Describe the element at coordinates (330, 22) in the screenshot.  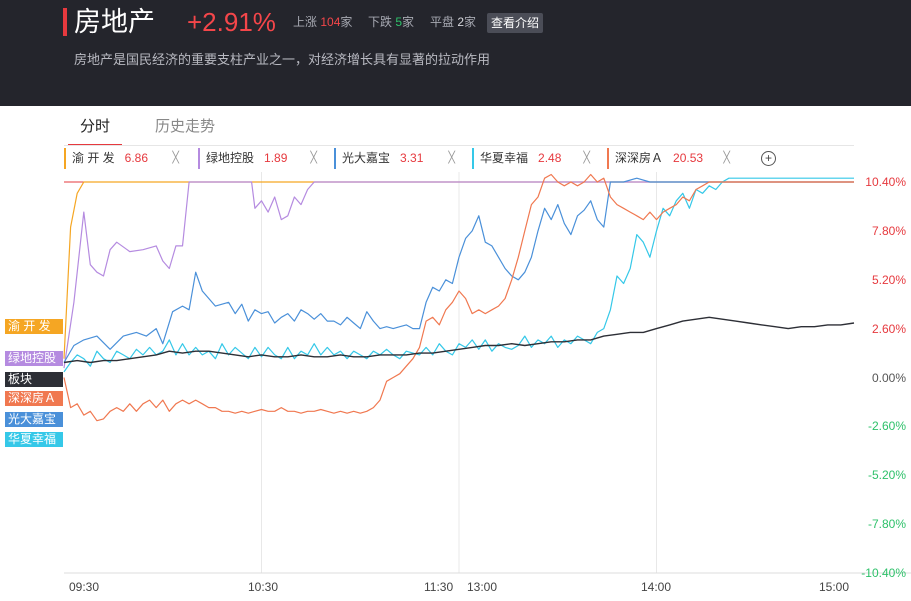
I see `up-count: 104` at that location.